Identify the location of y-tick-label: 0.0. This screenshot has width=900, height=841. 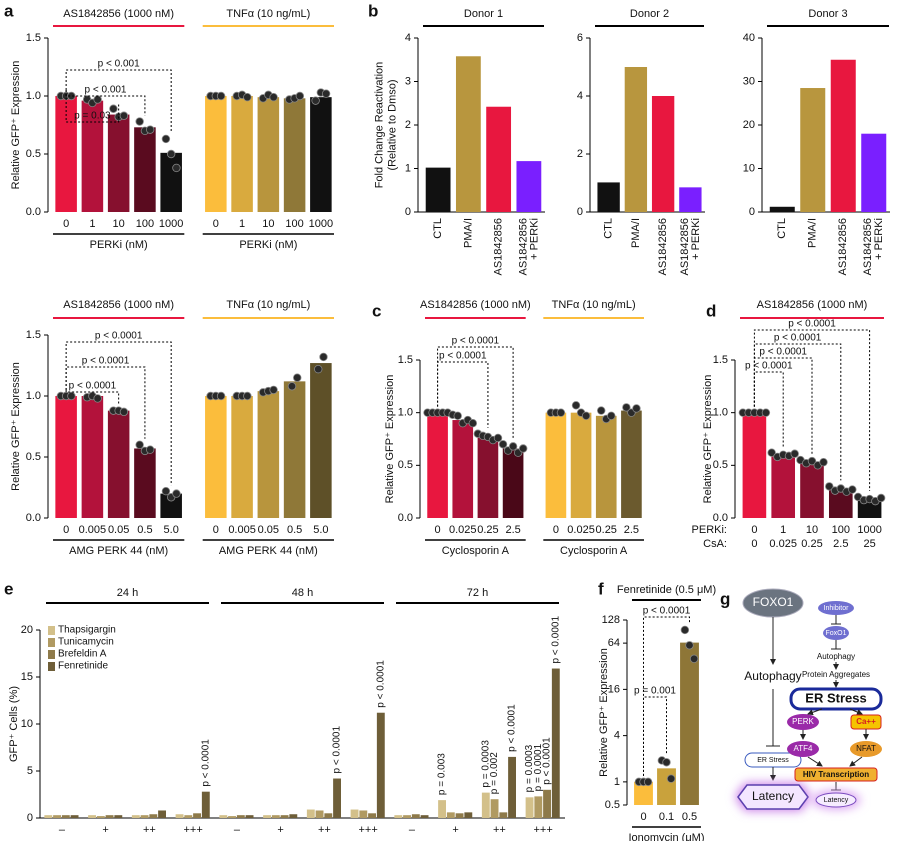
(405, 518).